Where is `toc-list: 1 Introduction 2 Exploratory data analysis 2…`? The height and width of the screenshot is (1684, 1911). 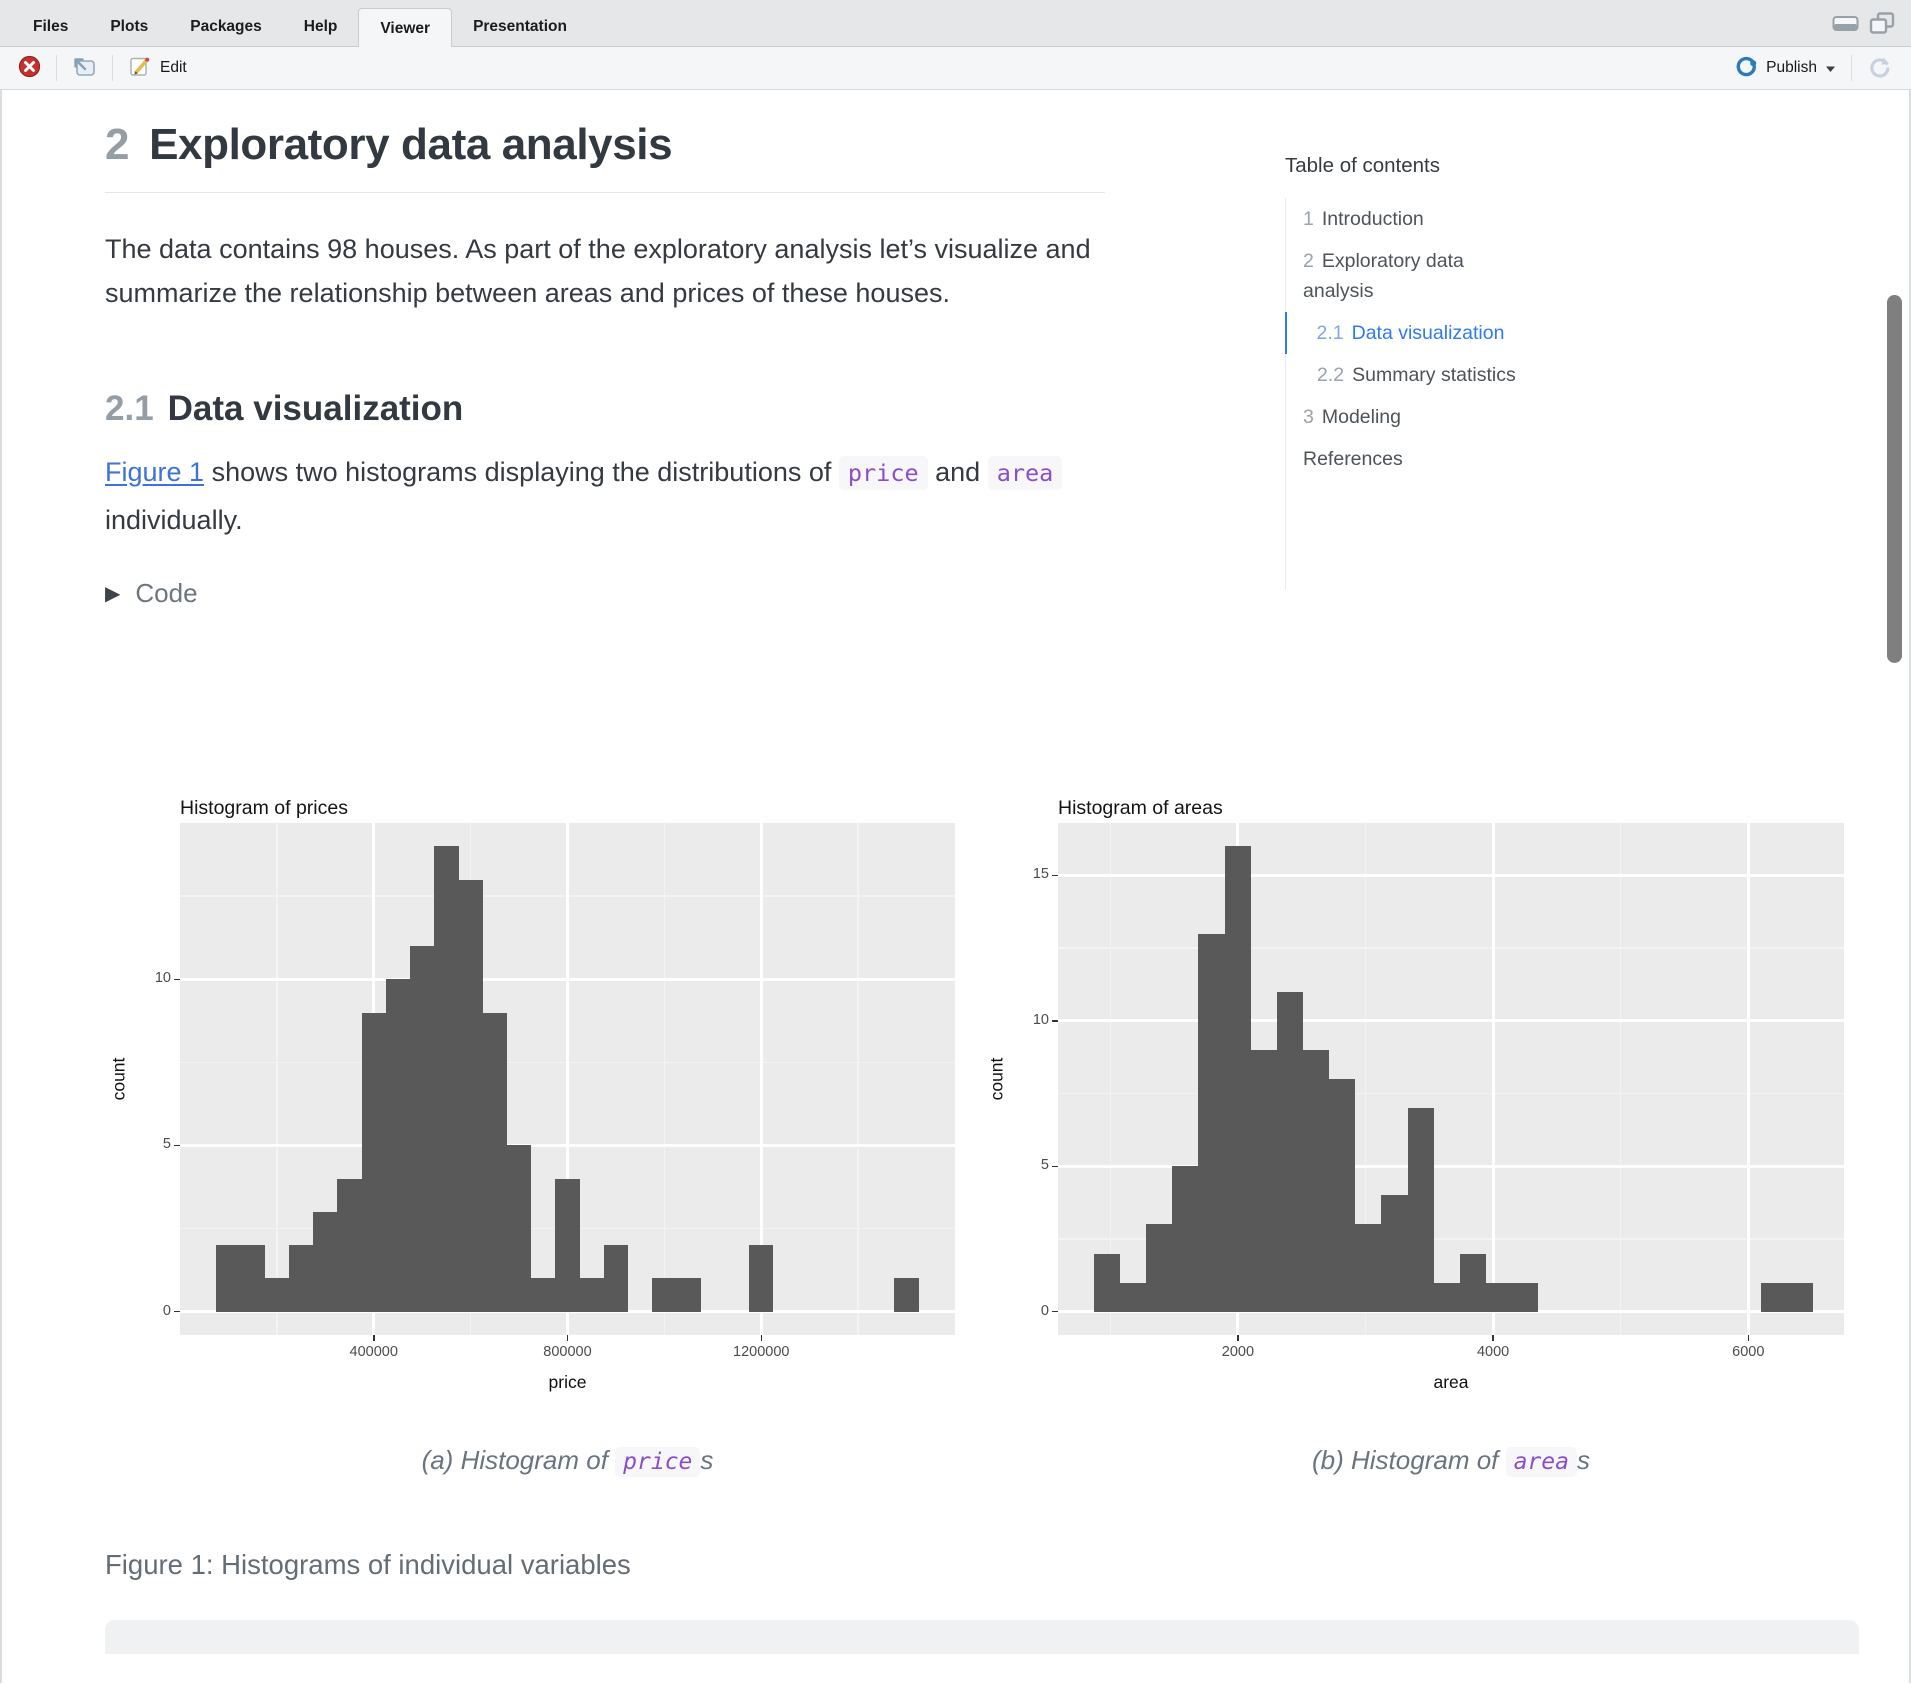 toc-list: 1 Introduction 2 Exploratory data analysis 2… is located at coordinates (1405, 394).